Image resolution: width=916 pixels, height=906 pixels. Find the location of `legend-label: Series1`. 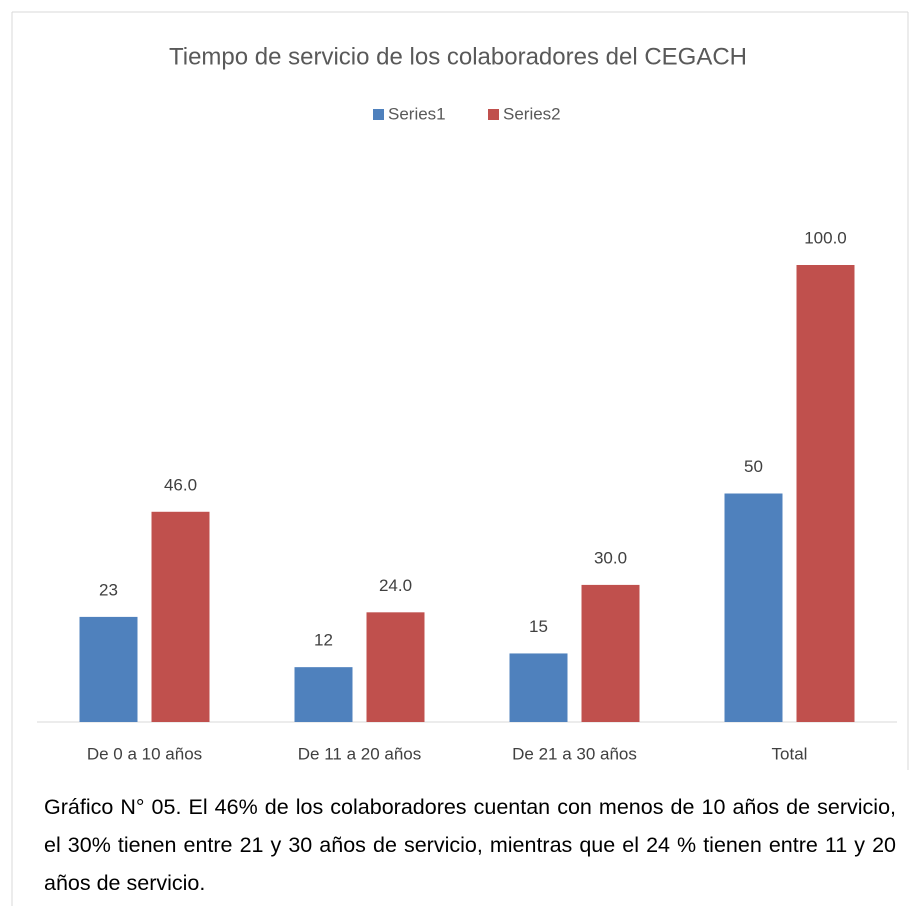

legend-label: Series1 is located at coordinates (417, 113).